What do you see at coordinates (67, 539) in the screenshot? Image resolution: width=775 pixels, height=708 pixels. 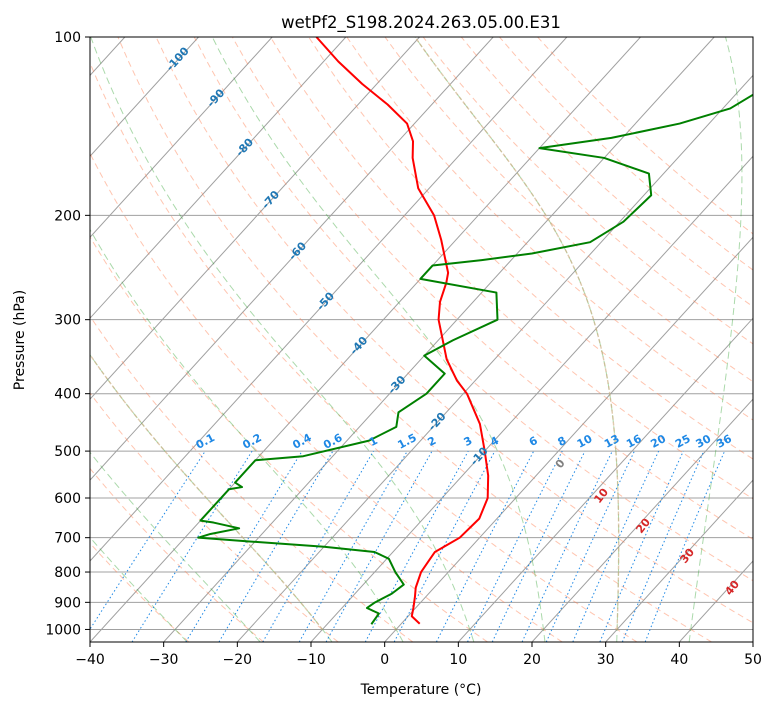 I see `y-tick-label: 700` at bounding box center [67, 539].